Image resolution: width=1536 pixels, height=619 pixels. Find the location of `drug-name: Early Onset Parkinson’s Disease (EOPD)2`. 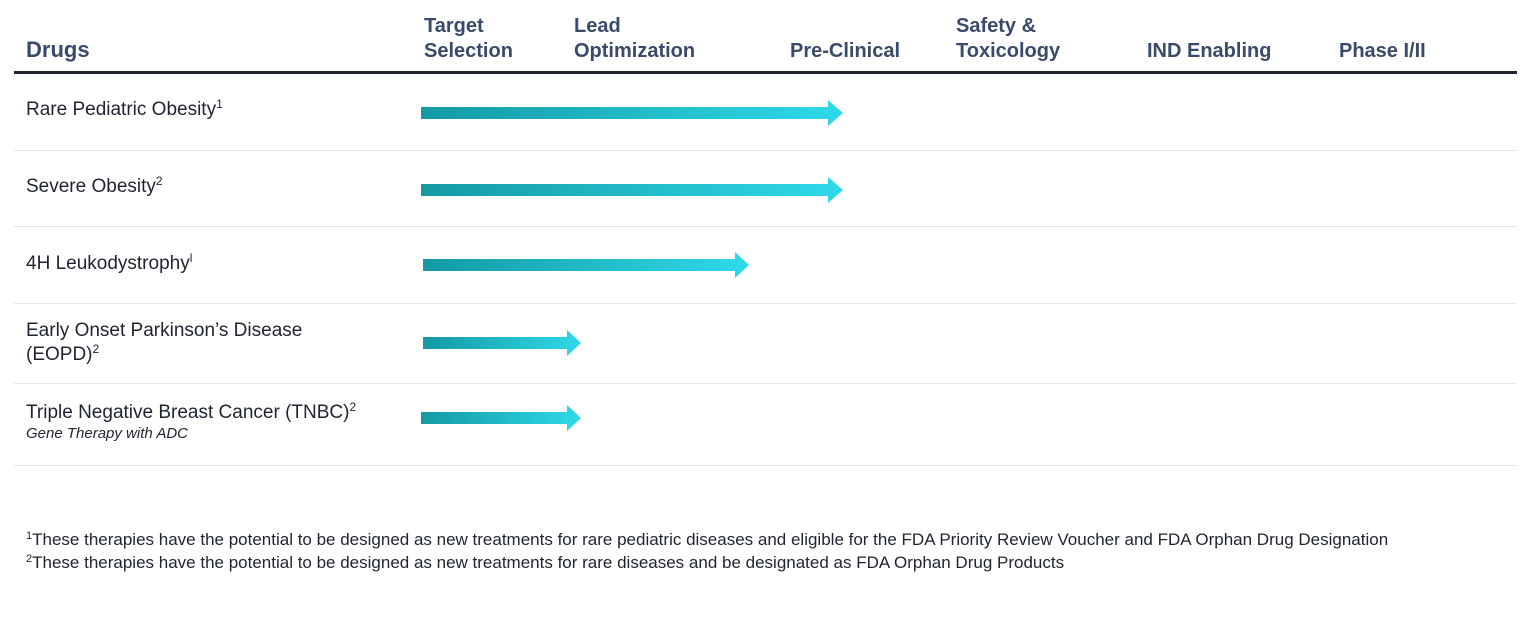

drug-name: Early Onset Parkinson’s Disease (EOPD)2 is located at coordinates (164, 343).